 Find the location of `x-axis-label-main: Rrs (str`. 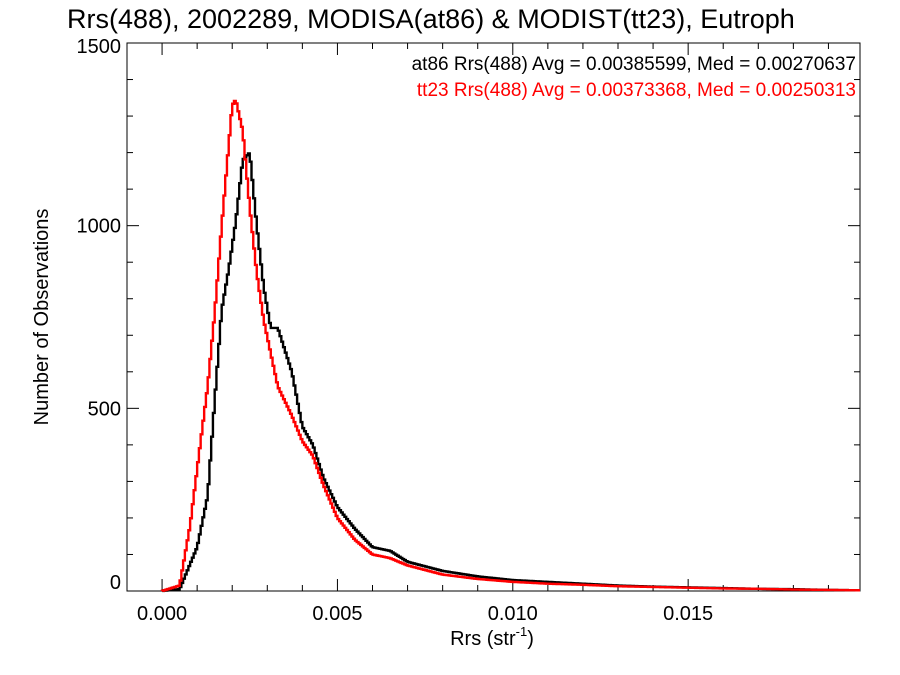

x-axis-label-main: Rrs (str is located at coordinates (483, 639).